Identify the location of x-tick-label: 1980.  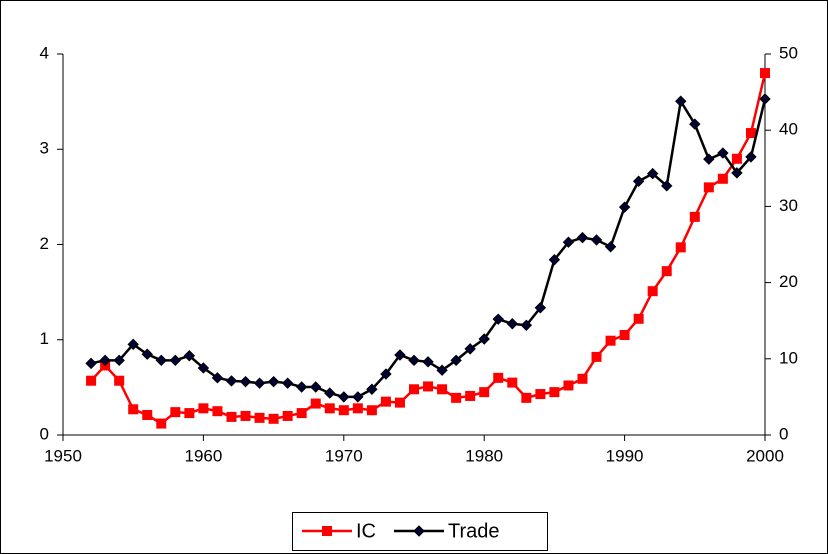
(484, 455).